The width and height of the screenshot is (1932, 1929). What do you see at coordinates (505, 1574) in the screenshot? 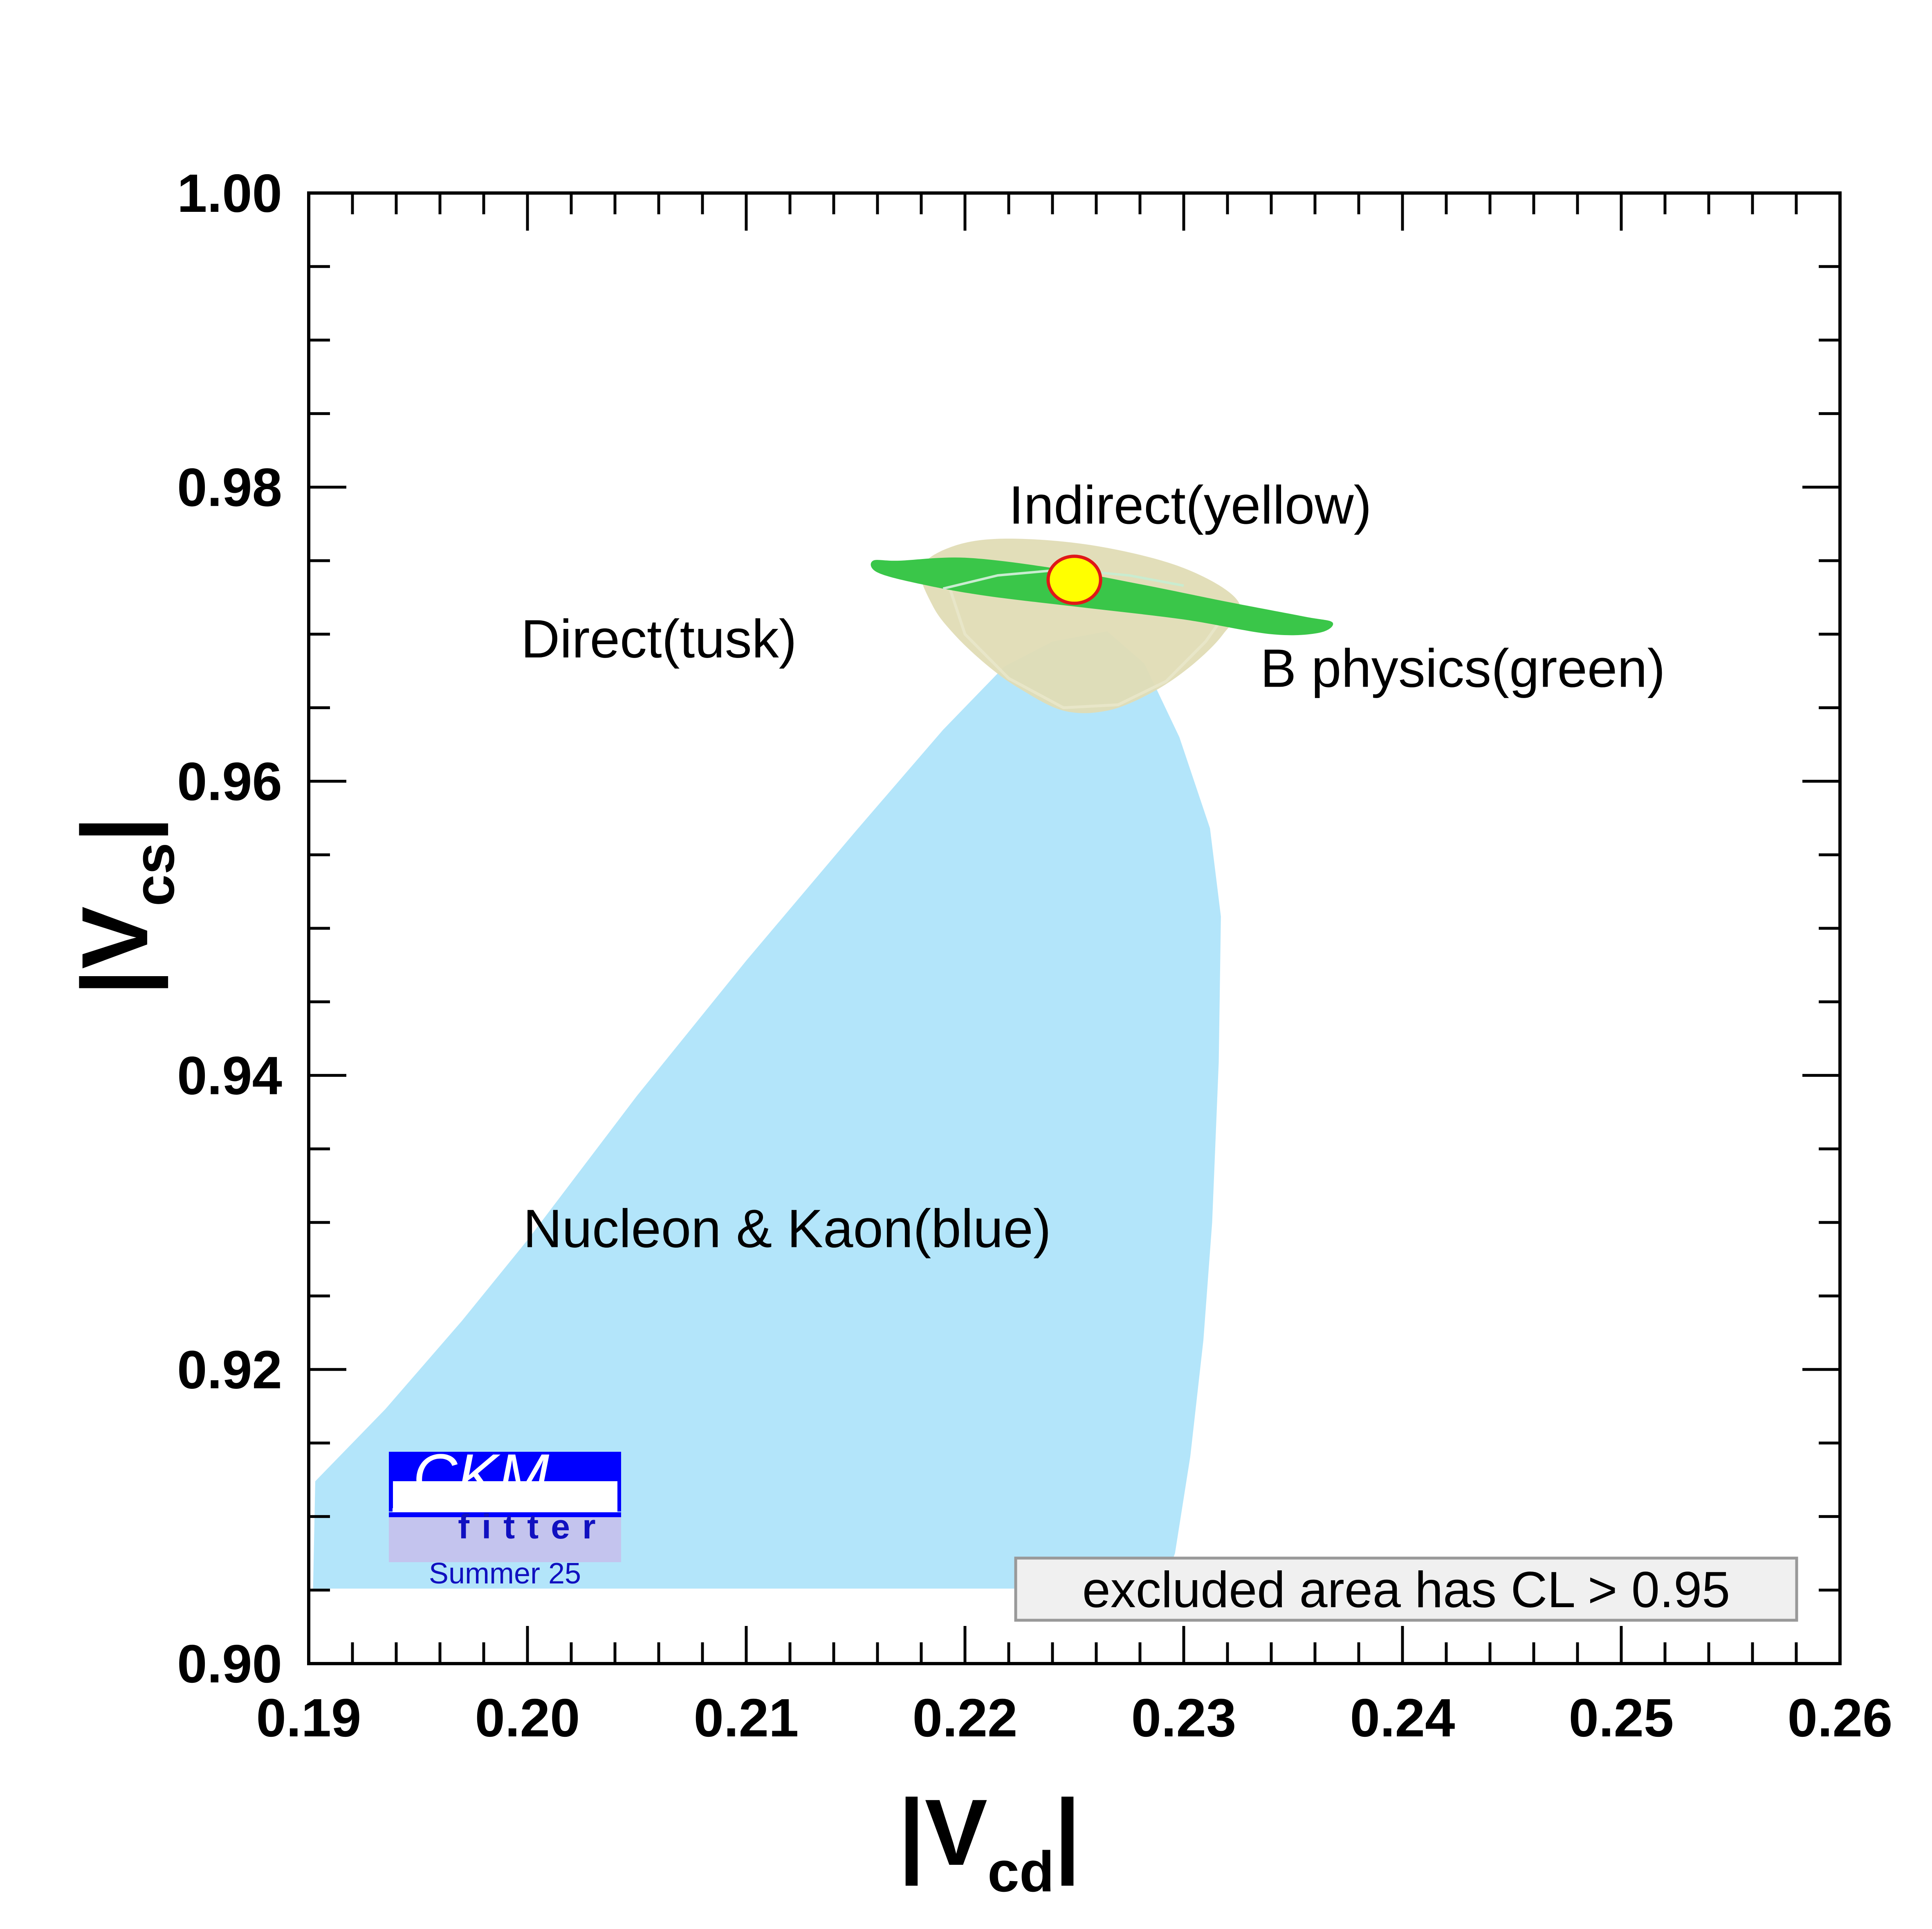
I see `logo-summer-text: Summer 25` at bounding box center [505, 1574].